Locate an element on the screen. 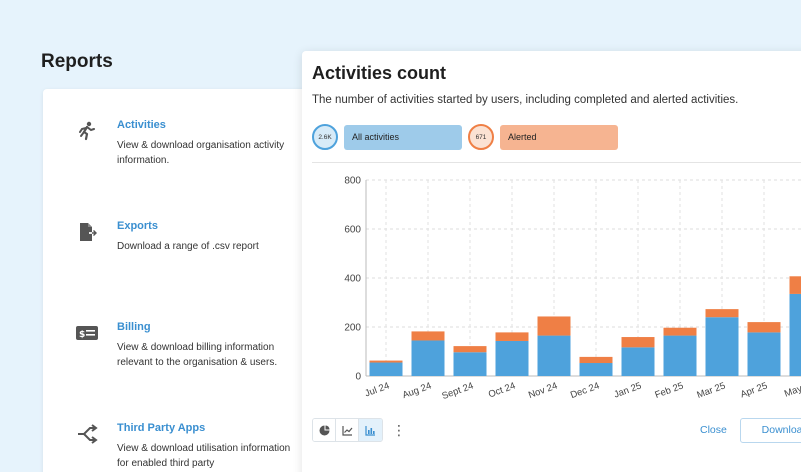 Image resolution: width=801 pixels, height=472 pixels. share-arrows-icon is located at coordinates (87, 434).